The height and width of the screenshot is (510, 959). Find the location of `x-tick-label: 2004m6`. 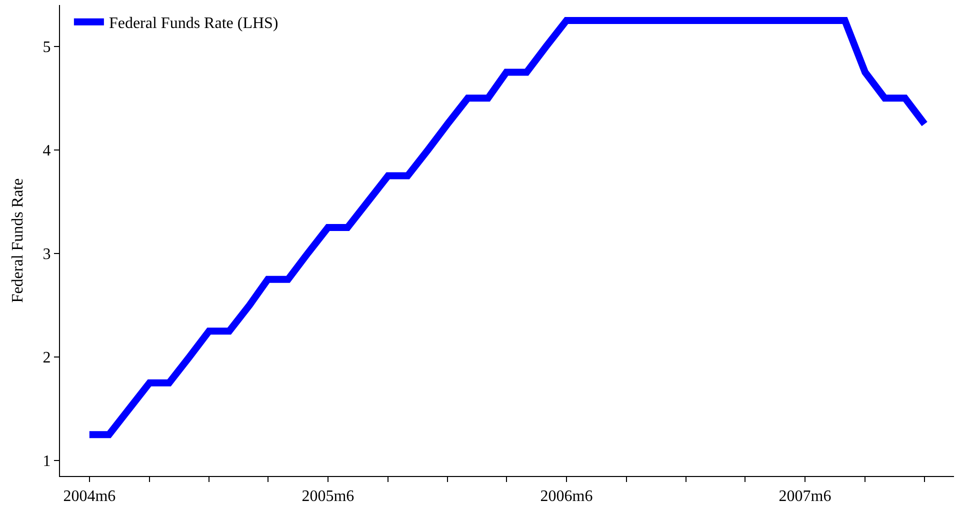

x-tick-label: 2004m6 is located at coordinates (89, 497).